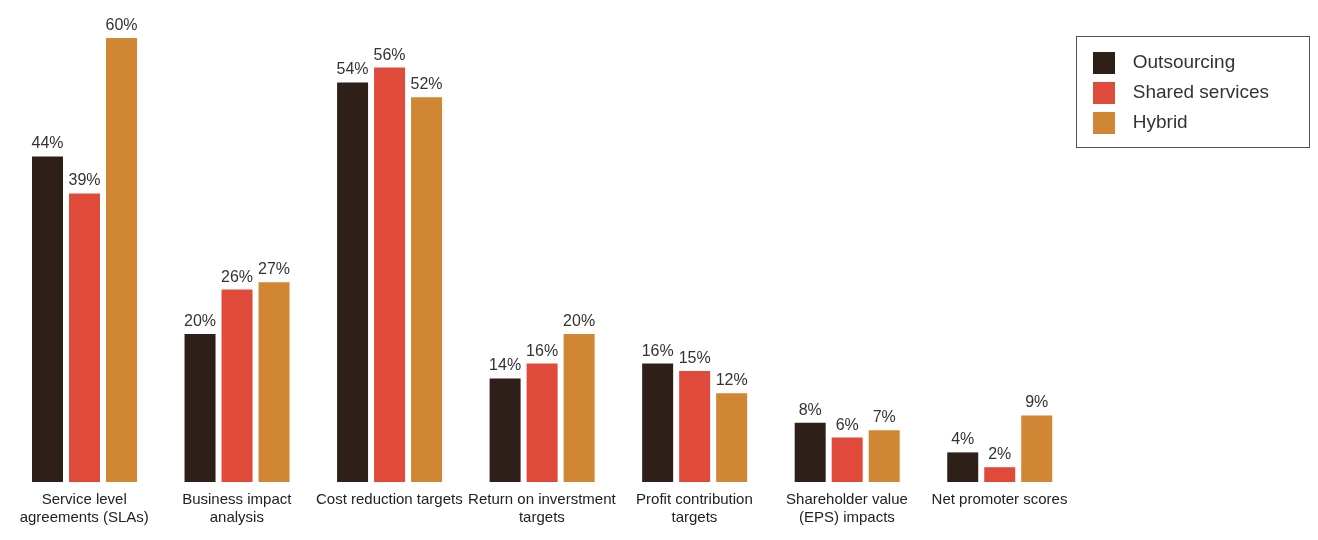 The height and width of the screenshot is (540, 1318). Describe the element at coordinates (542, 507) in the screenshot. I see `x-tick-label: Return on inverstment targets` at that location.